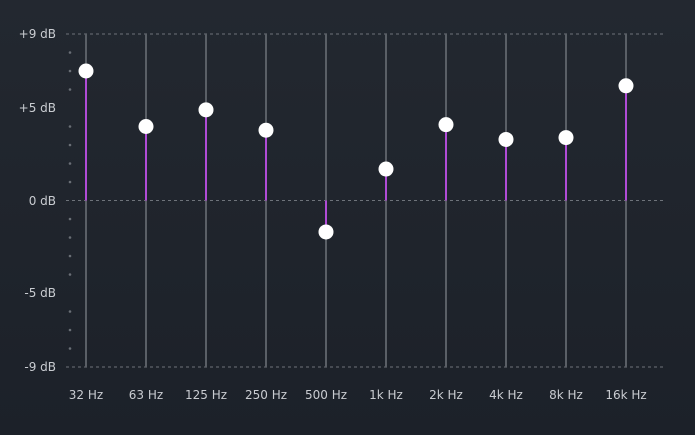  I want to click on frequency-label: 125 Hz, so click(206, 395).